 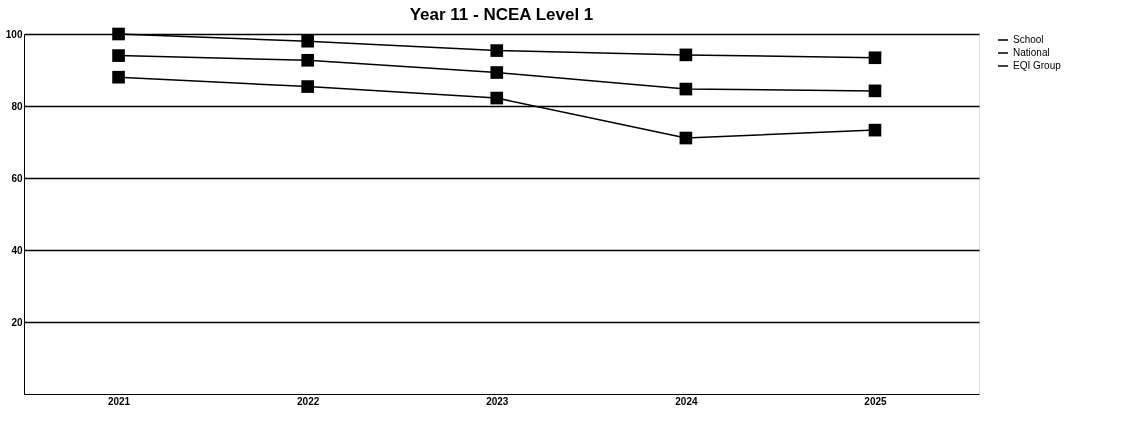 What do you see at coordinates (17, 322) in the screenshot?
I see `y-tick-label: 20` at bounding box center [17, 322].